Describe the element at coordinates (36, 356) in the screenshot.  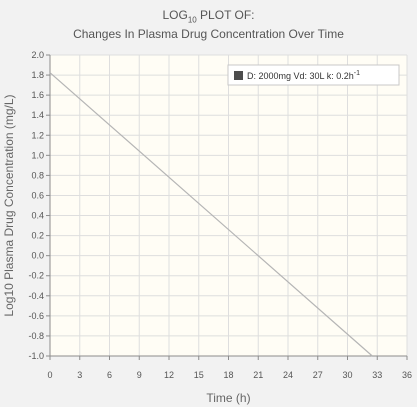
I see `y-tick-label: -1.0` at that location.